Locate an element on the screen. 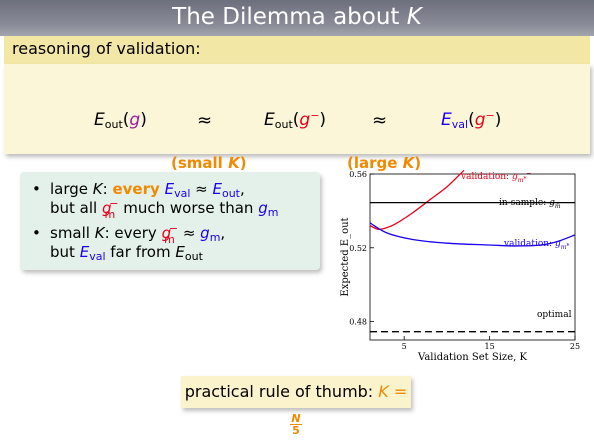 The width and height of the screenshot is (594, 440). x-axis-label: Validation Set Size, K is located at coordinates (472, 357).